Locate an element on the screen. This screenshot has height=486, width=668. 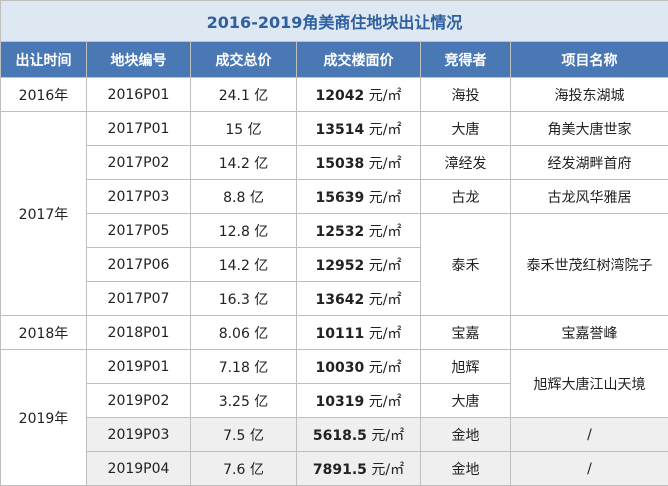
plot-cell: 2017P02 is located at coordinates (139, 163).